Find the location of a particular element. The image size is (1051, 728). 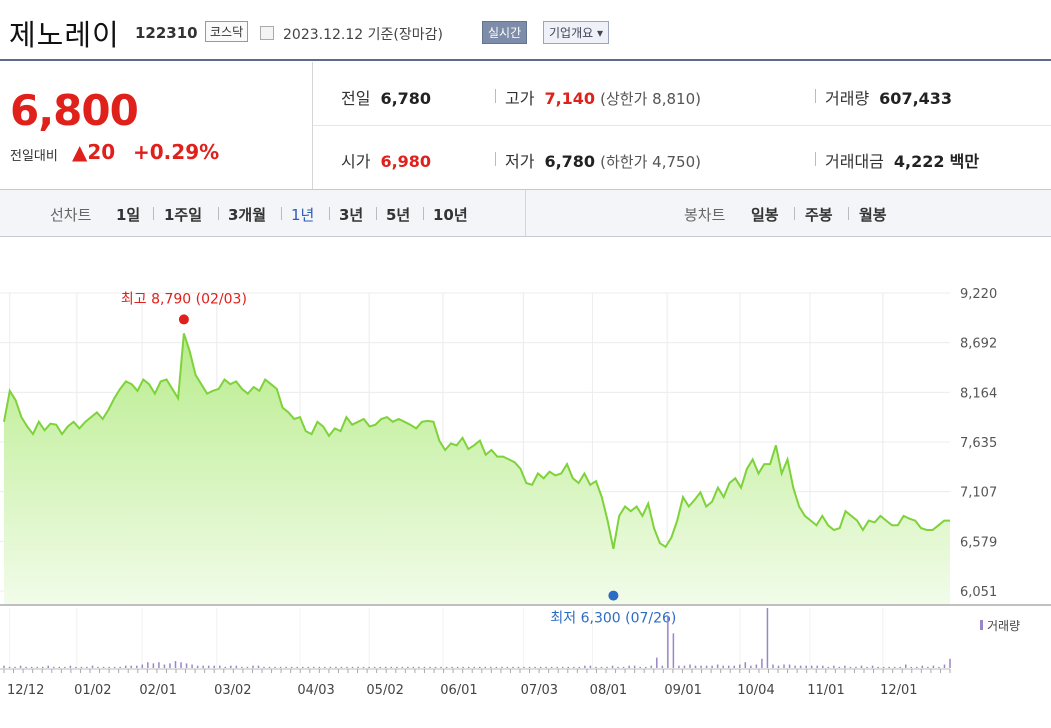

period-10y: 10년 is located at coordinates (450, 215).